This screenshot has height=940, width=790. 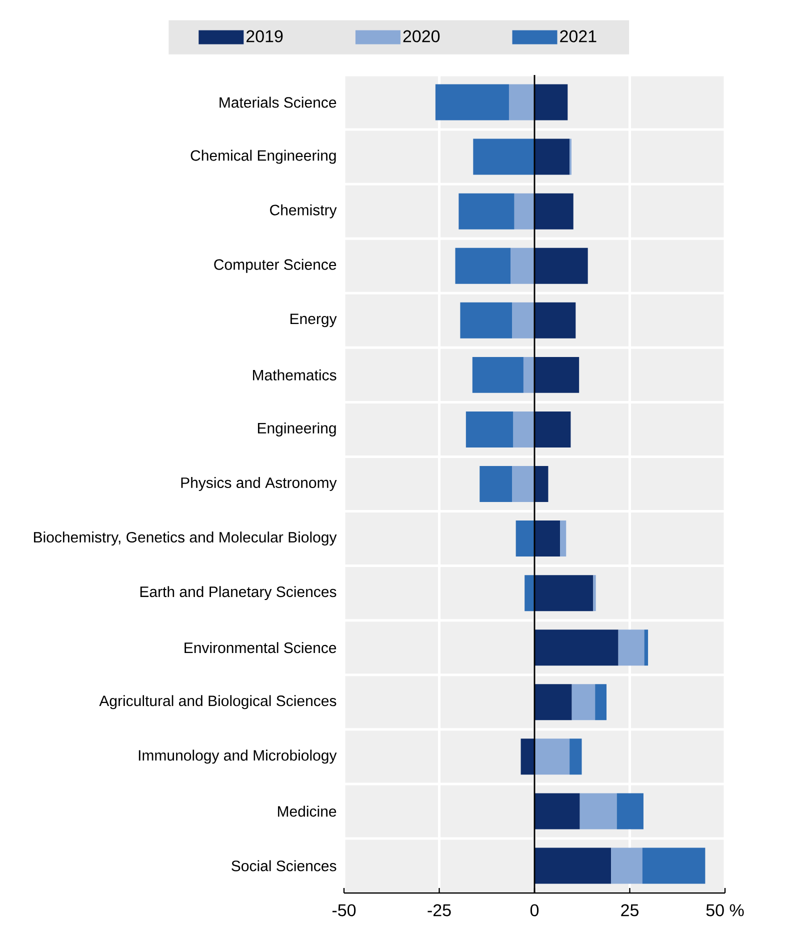 I want to click on y-tick-label: Agricultural and Biological Sciences, so click(x=217, y=702).